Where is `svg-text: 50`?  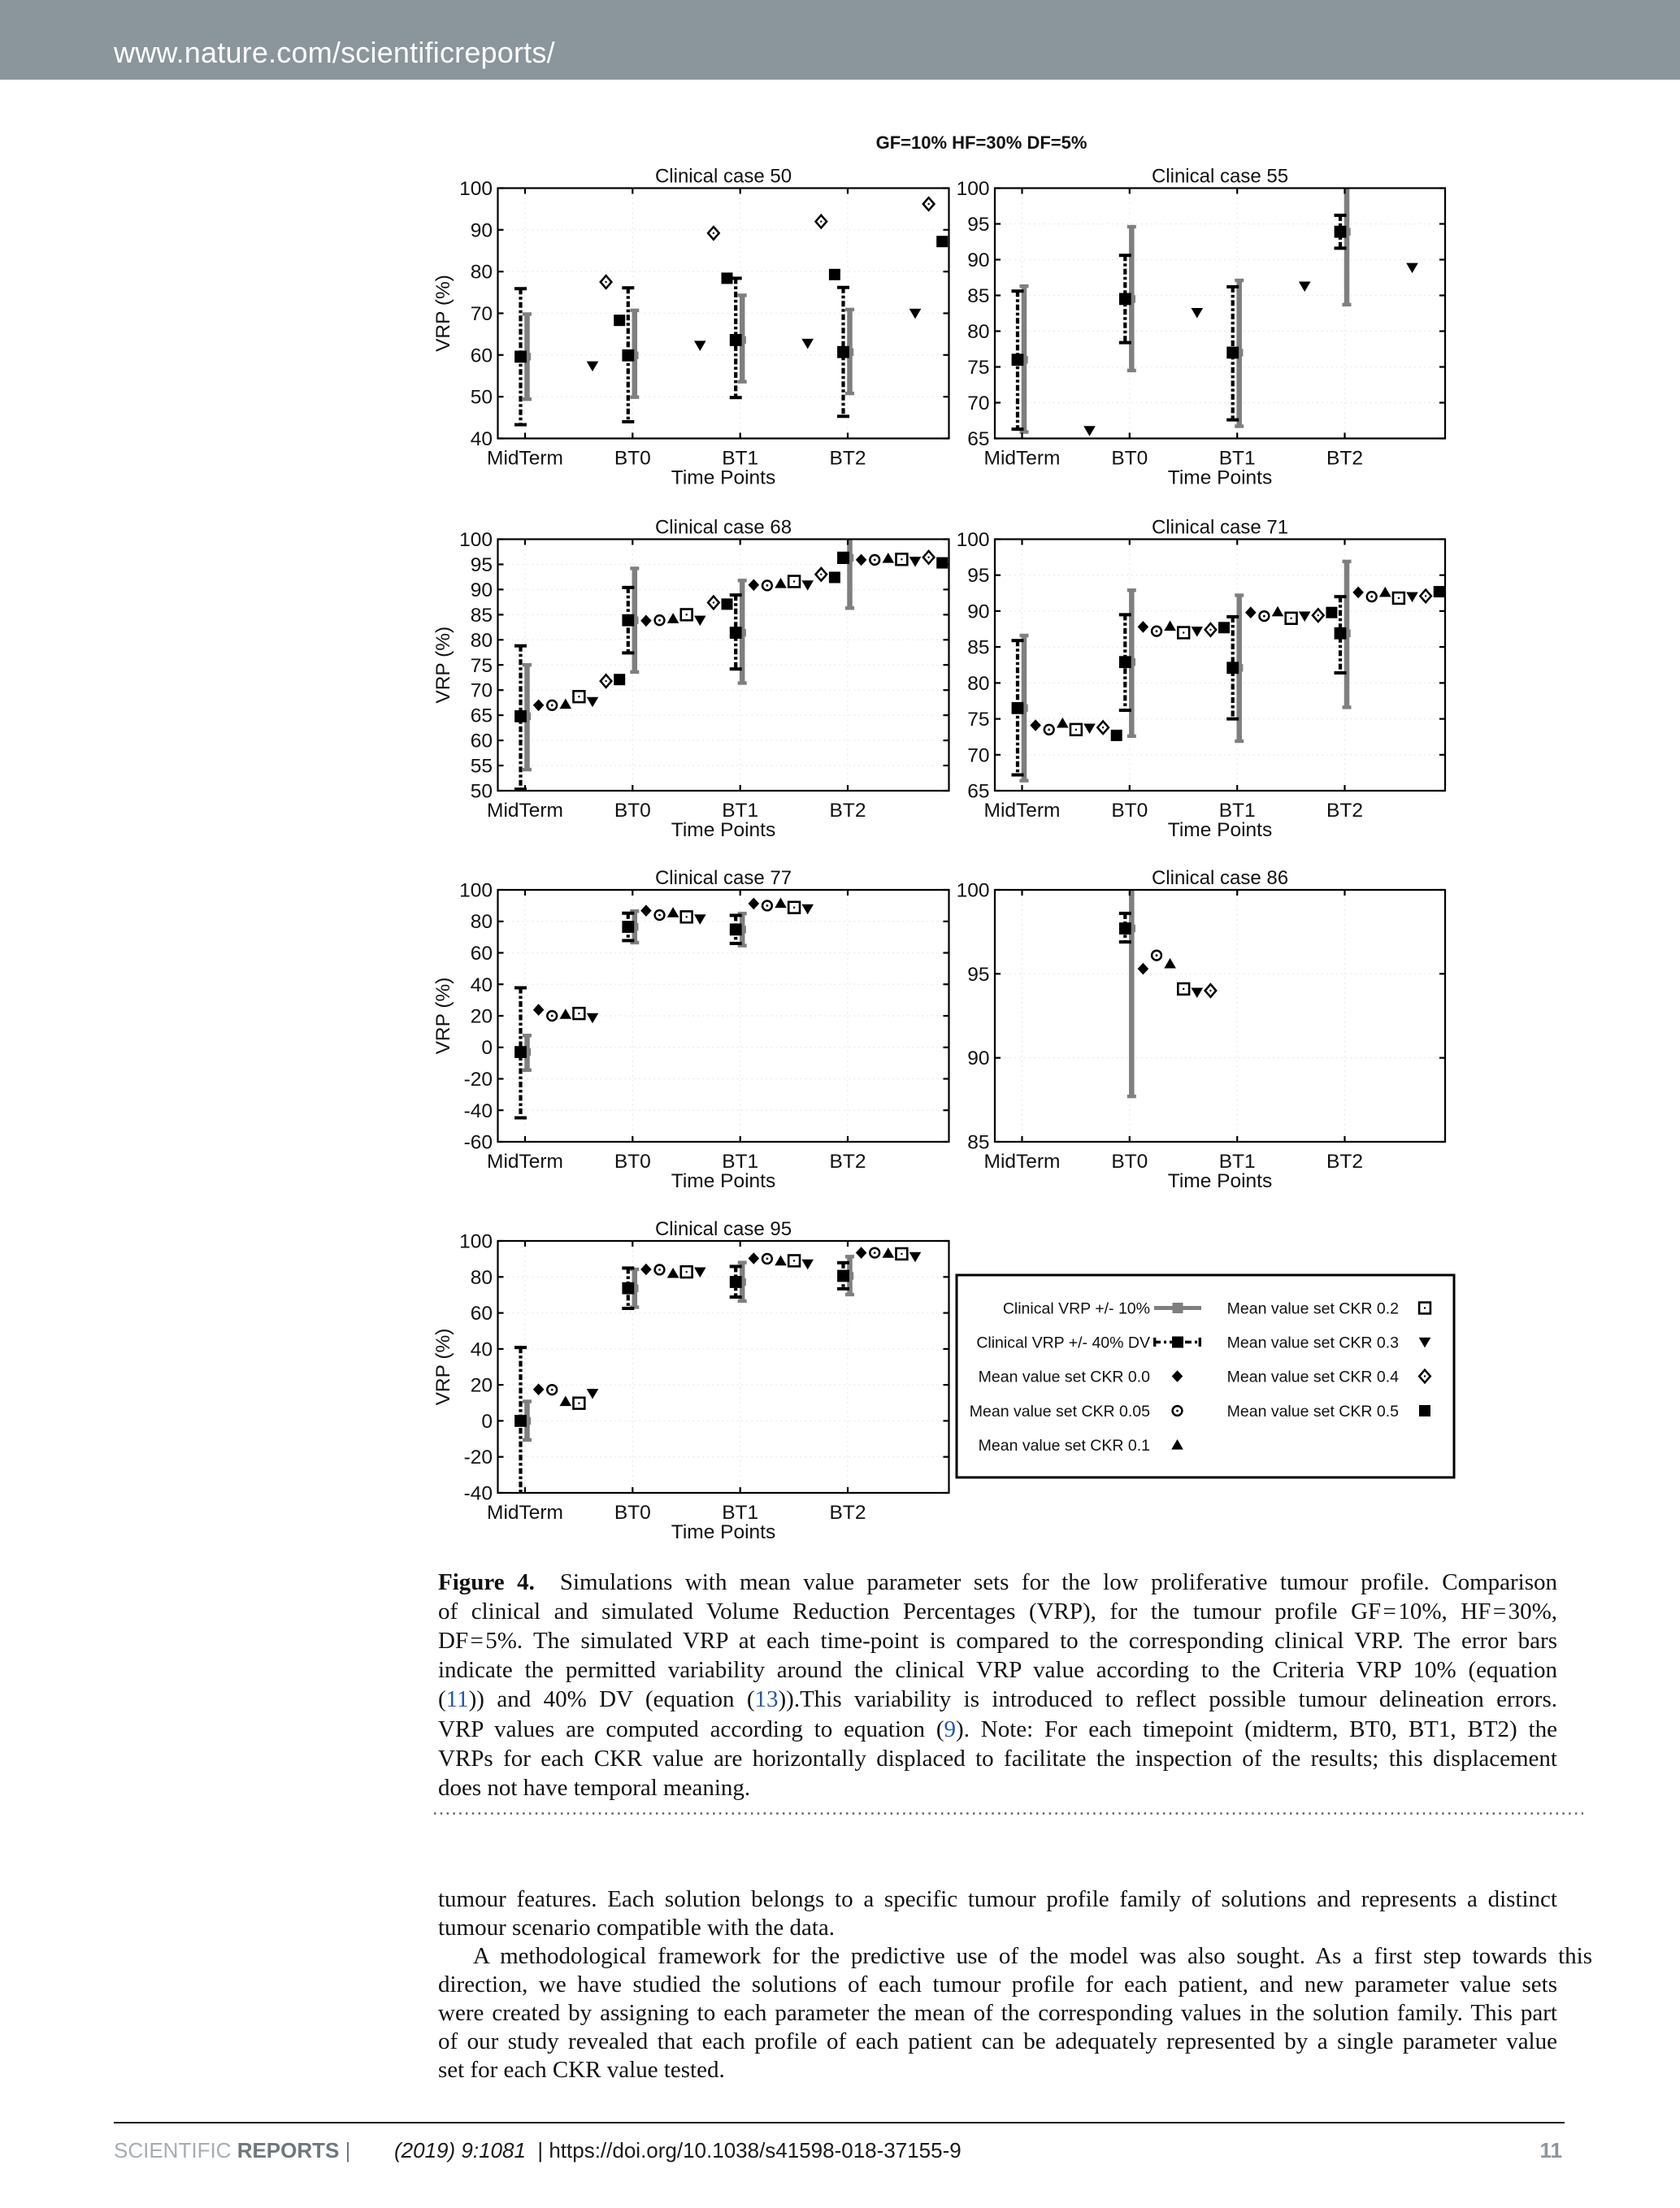 svg-text: 50 is located at coordinates (482, 398).